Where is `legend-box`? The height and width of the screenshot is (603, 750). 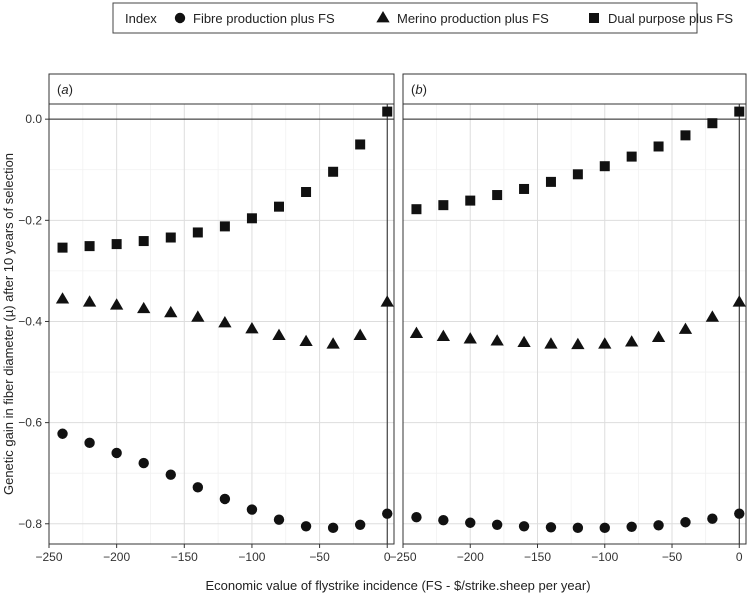
legend-box is located at coordinates (405, 18).